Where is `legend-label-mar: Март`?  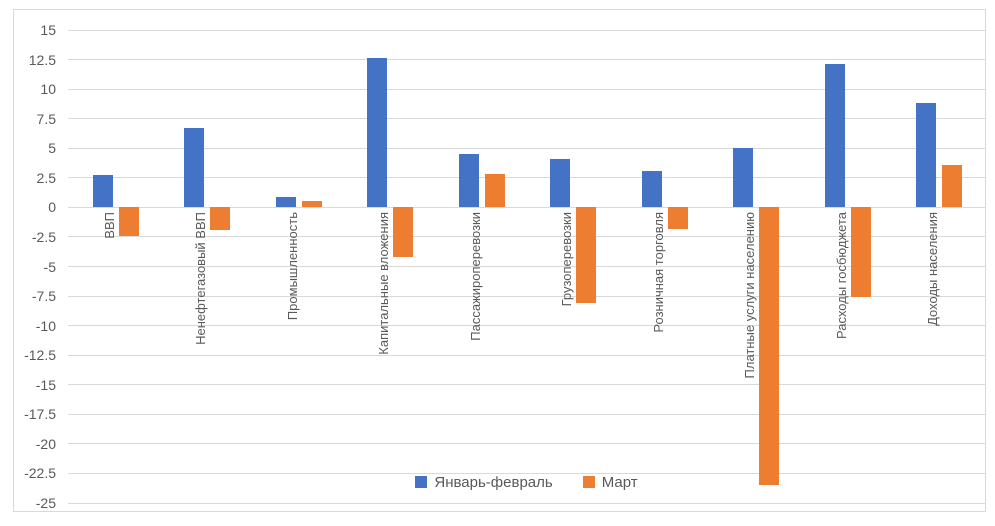
legend-label-mar: Март is located at coordinates (619, 482).